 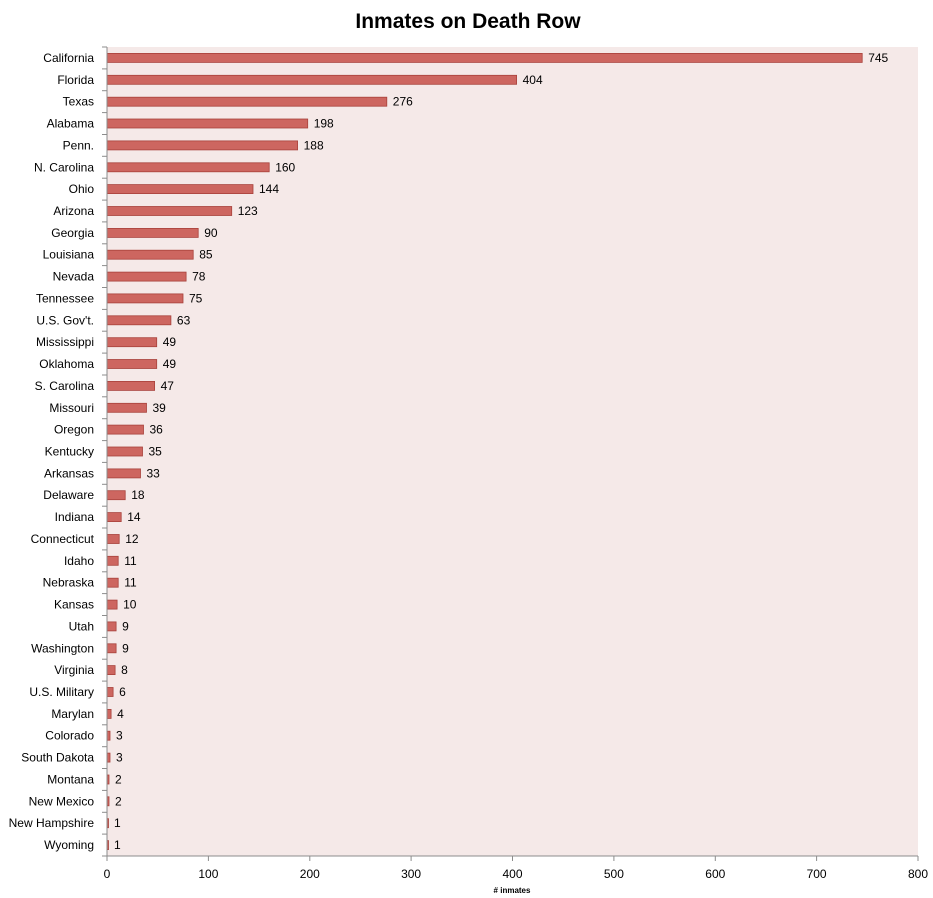 I want to click on value-label: 18, so click(x=138, y=495).